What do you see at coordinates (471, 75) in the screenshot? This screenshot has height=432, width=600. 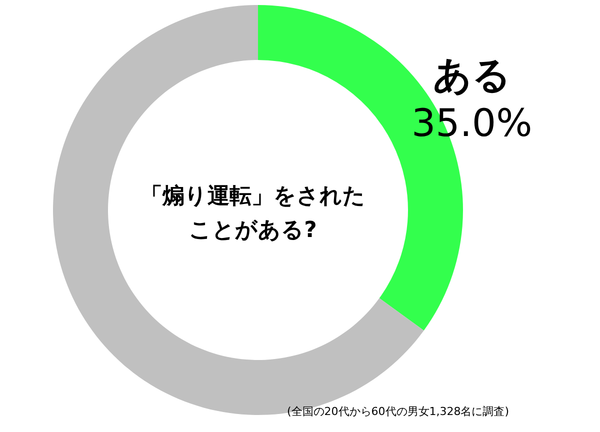 I see `slice-label: ある` at bounding box center [471, 75].